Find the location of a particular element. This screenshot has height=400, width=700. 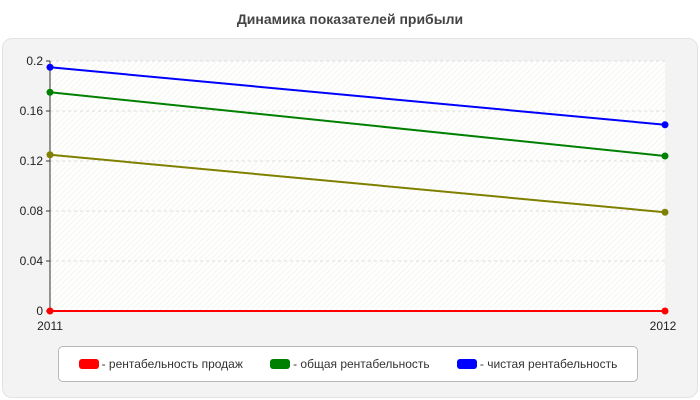

legend-item-sales-profitability: - рентабельность продаж is located at coordinates (160, 364).